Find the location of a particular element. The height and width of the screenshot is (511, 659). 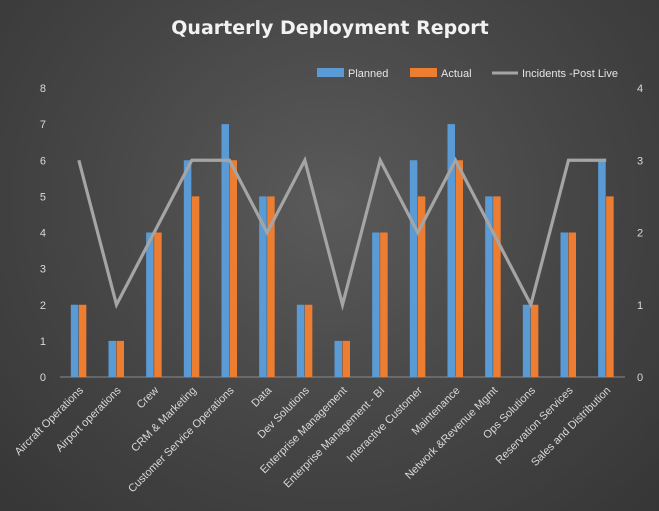

legend-label-incidents-post-live: Incidents -Post Live is located at coordinates (570, 74).